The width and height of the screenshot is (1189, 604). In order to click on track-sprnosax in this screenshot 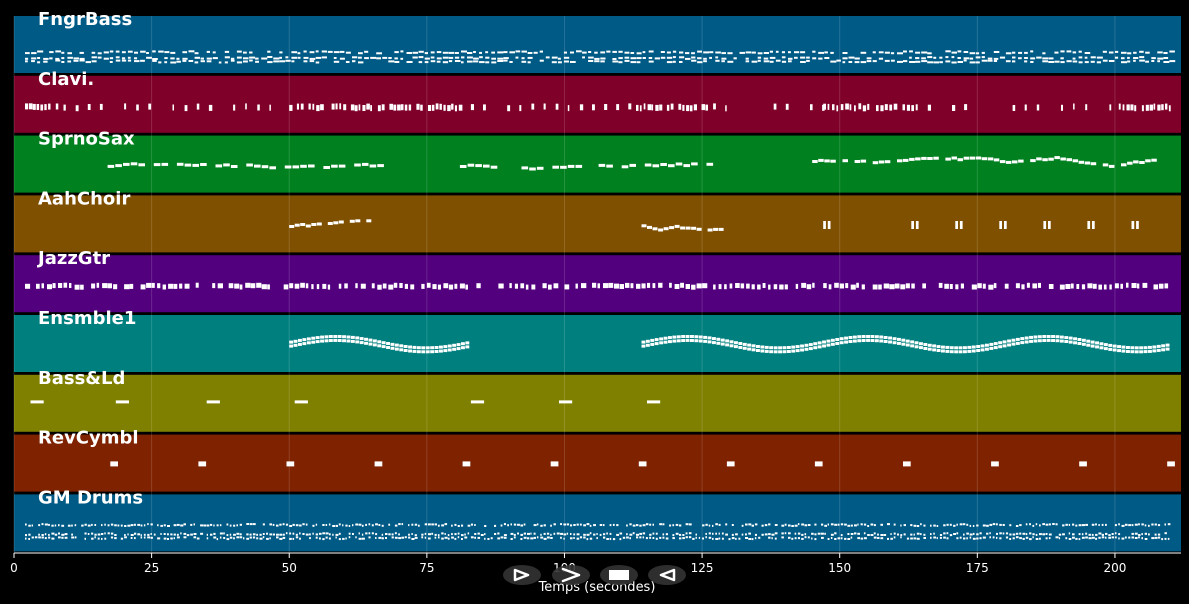, I will do `click(597, 164)`.